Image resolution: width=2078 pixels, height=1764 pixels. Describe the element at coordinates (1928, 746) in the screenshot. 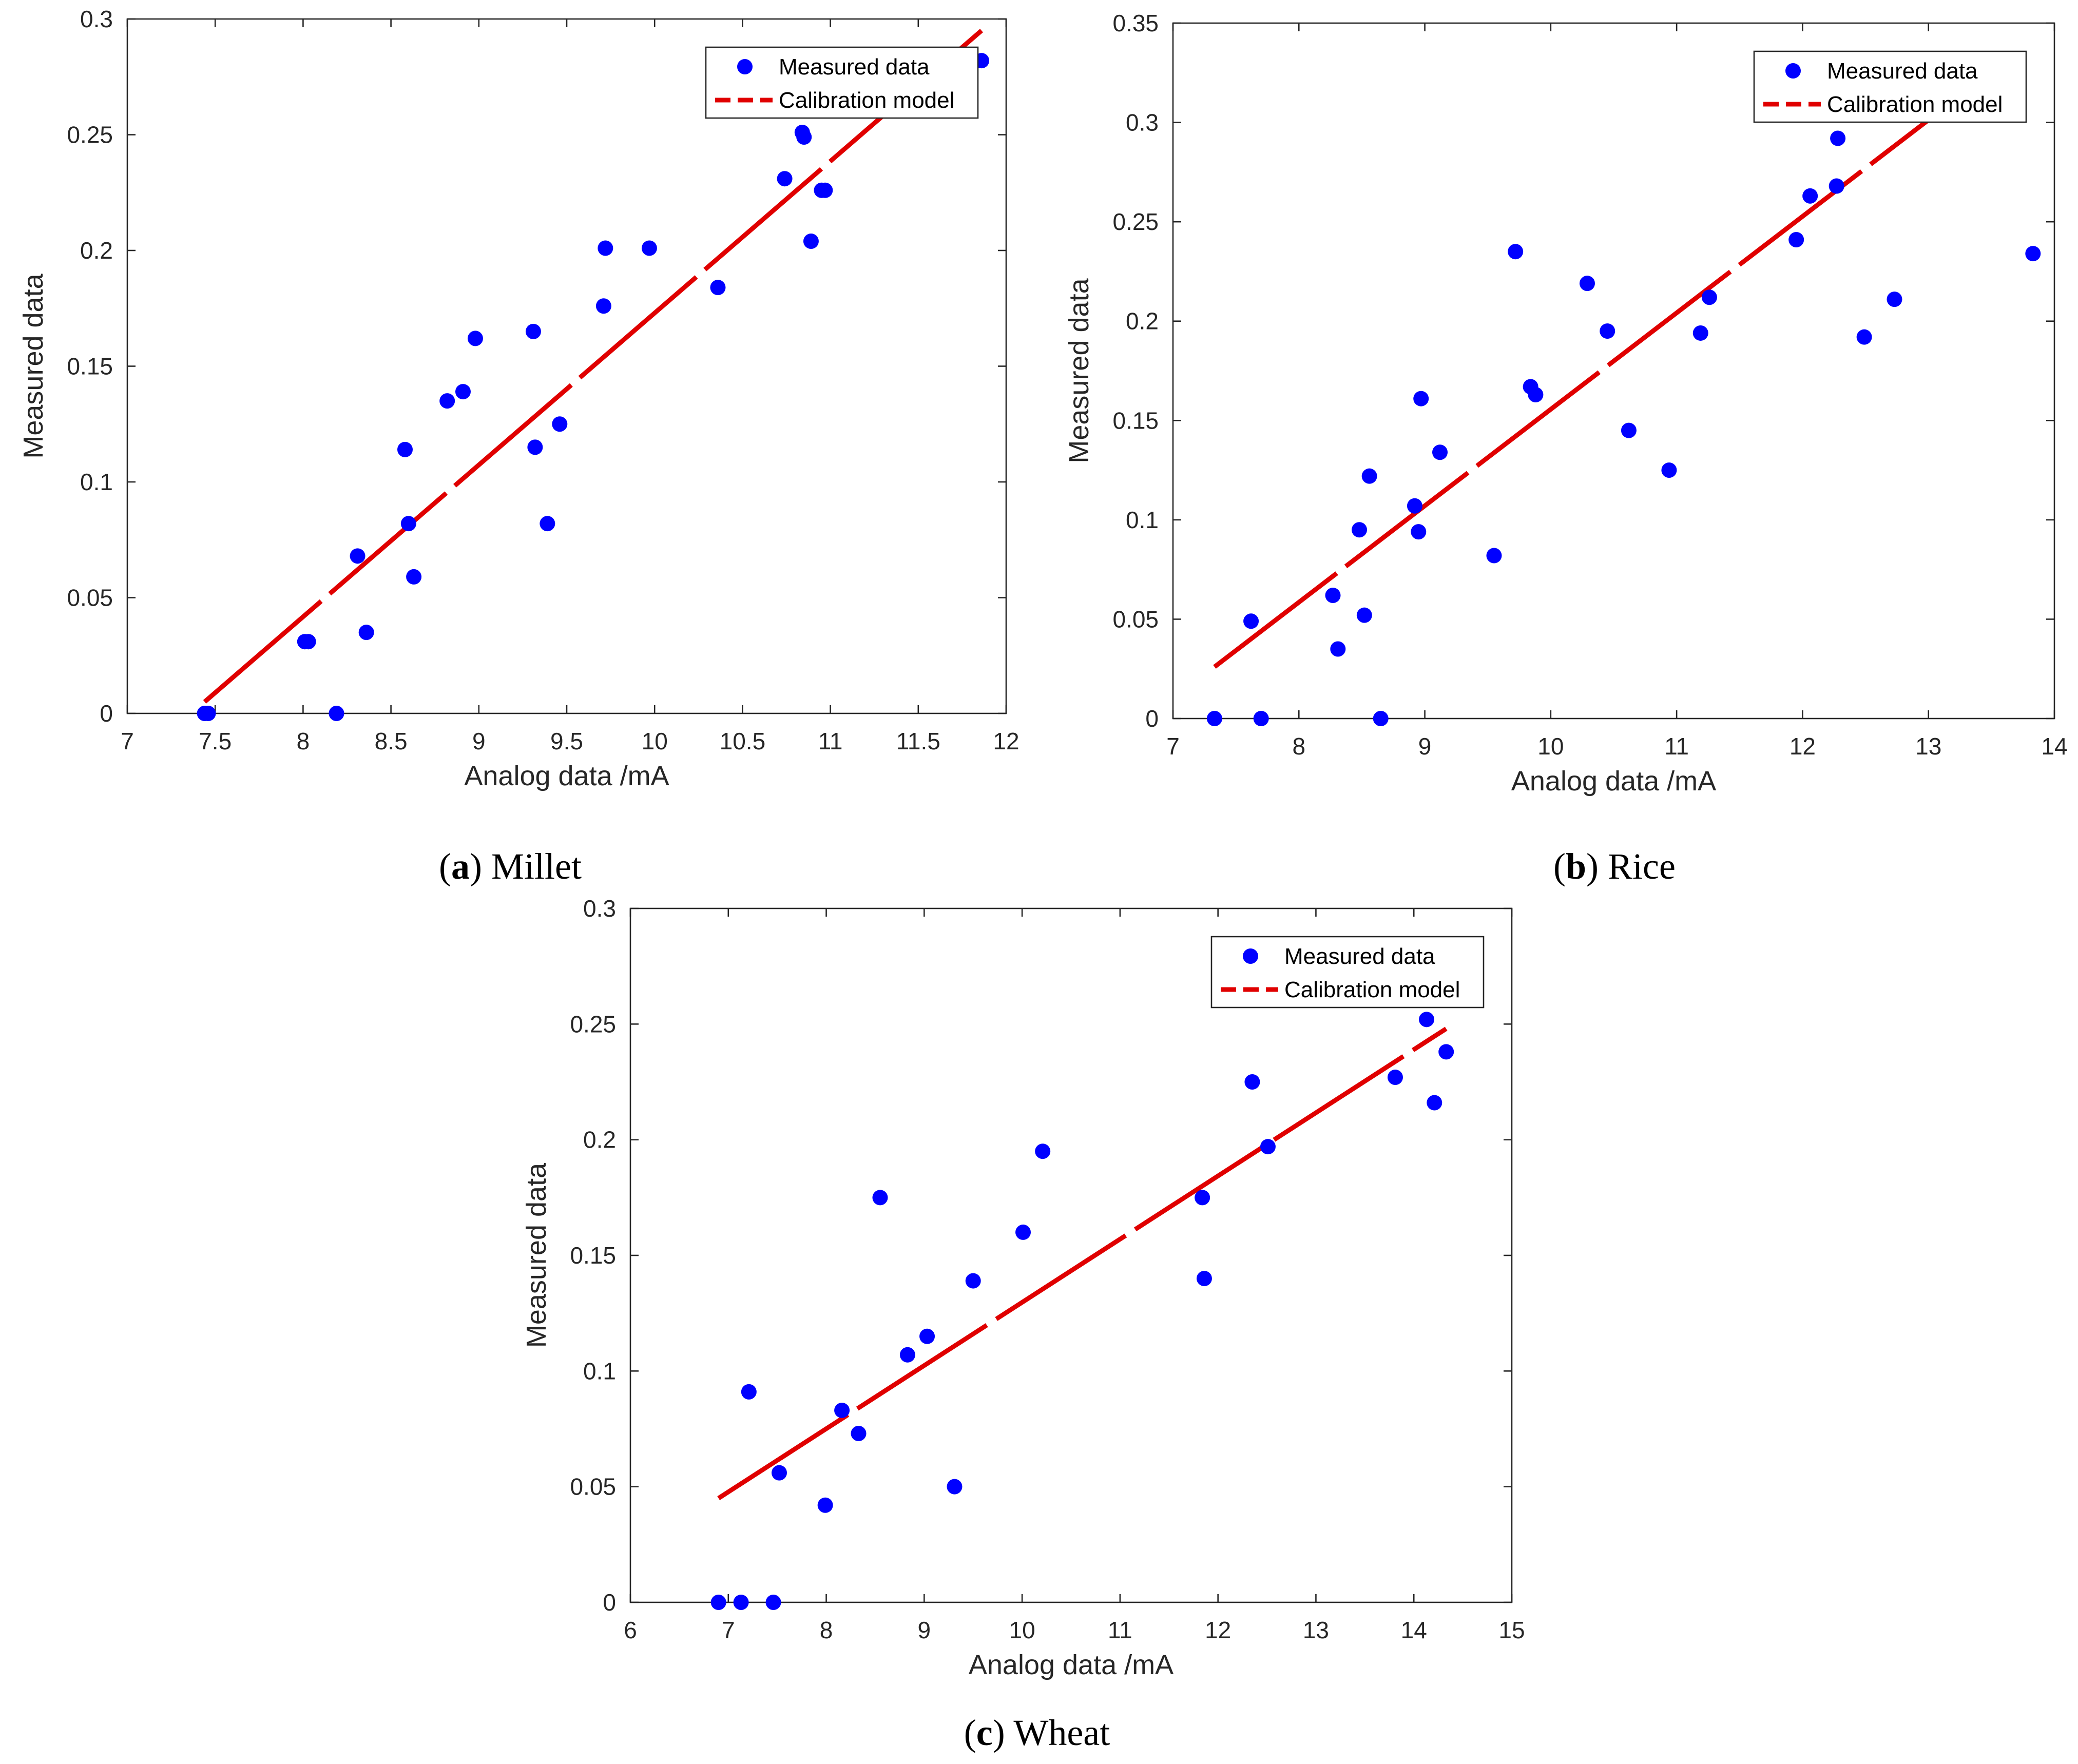

I see `x-tick-label: 13` at that location.